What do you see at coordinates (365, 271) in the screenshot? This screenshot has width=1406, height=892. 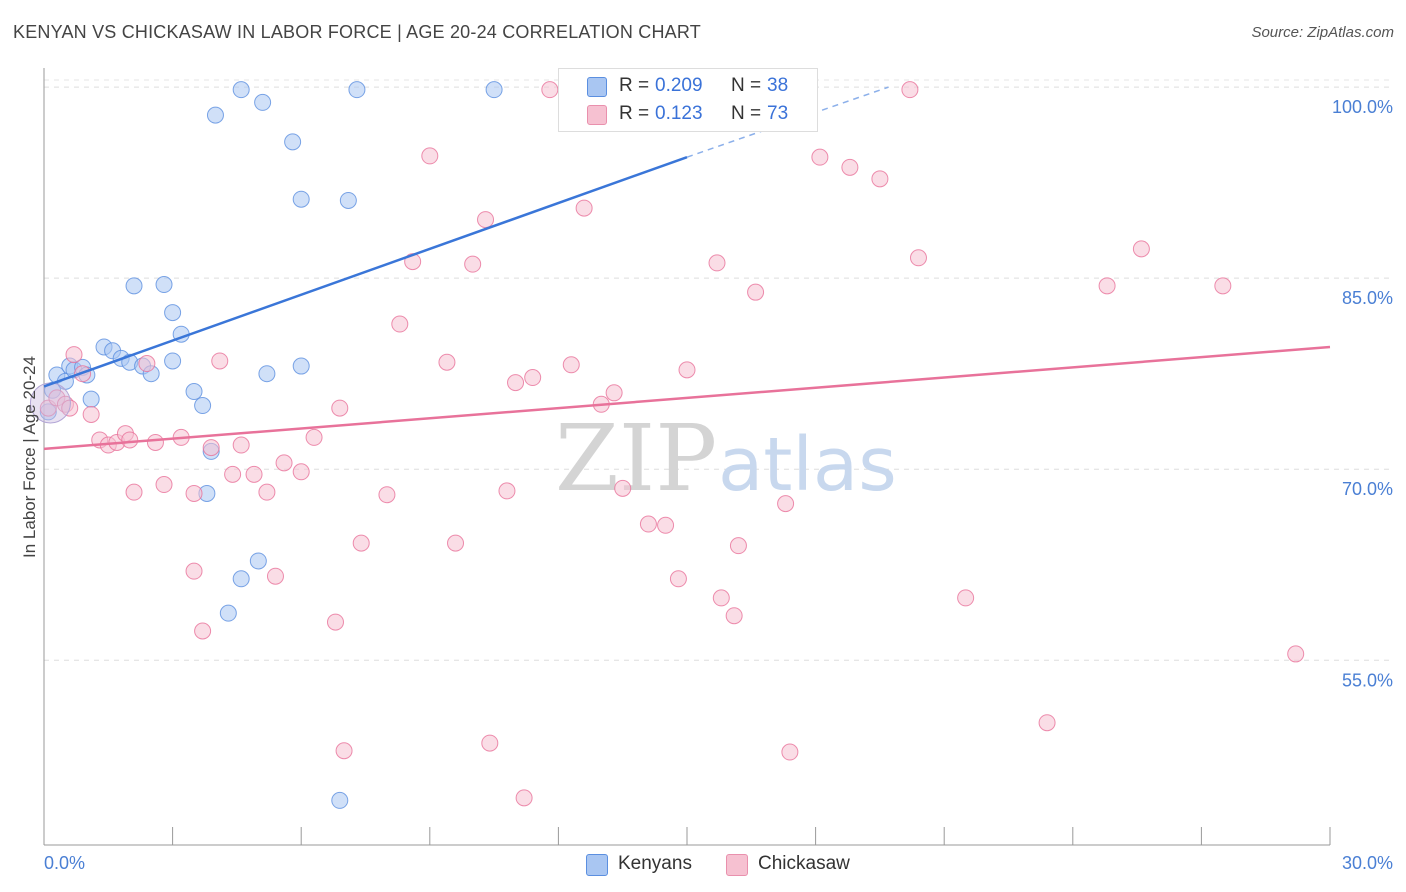 I see `kenyans-trend-line` at bounding box center [365, 271].